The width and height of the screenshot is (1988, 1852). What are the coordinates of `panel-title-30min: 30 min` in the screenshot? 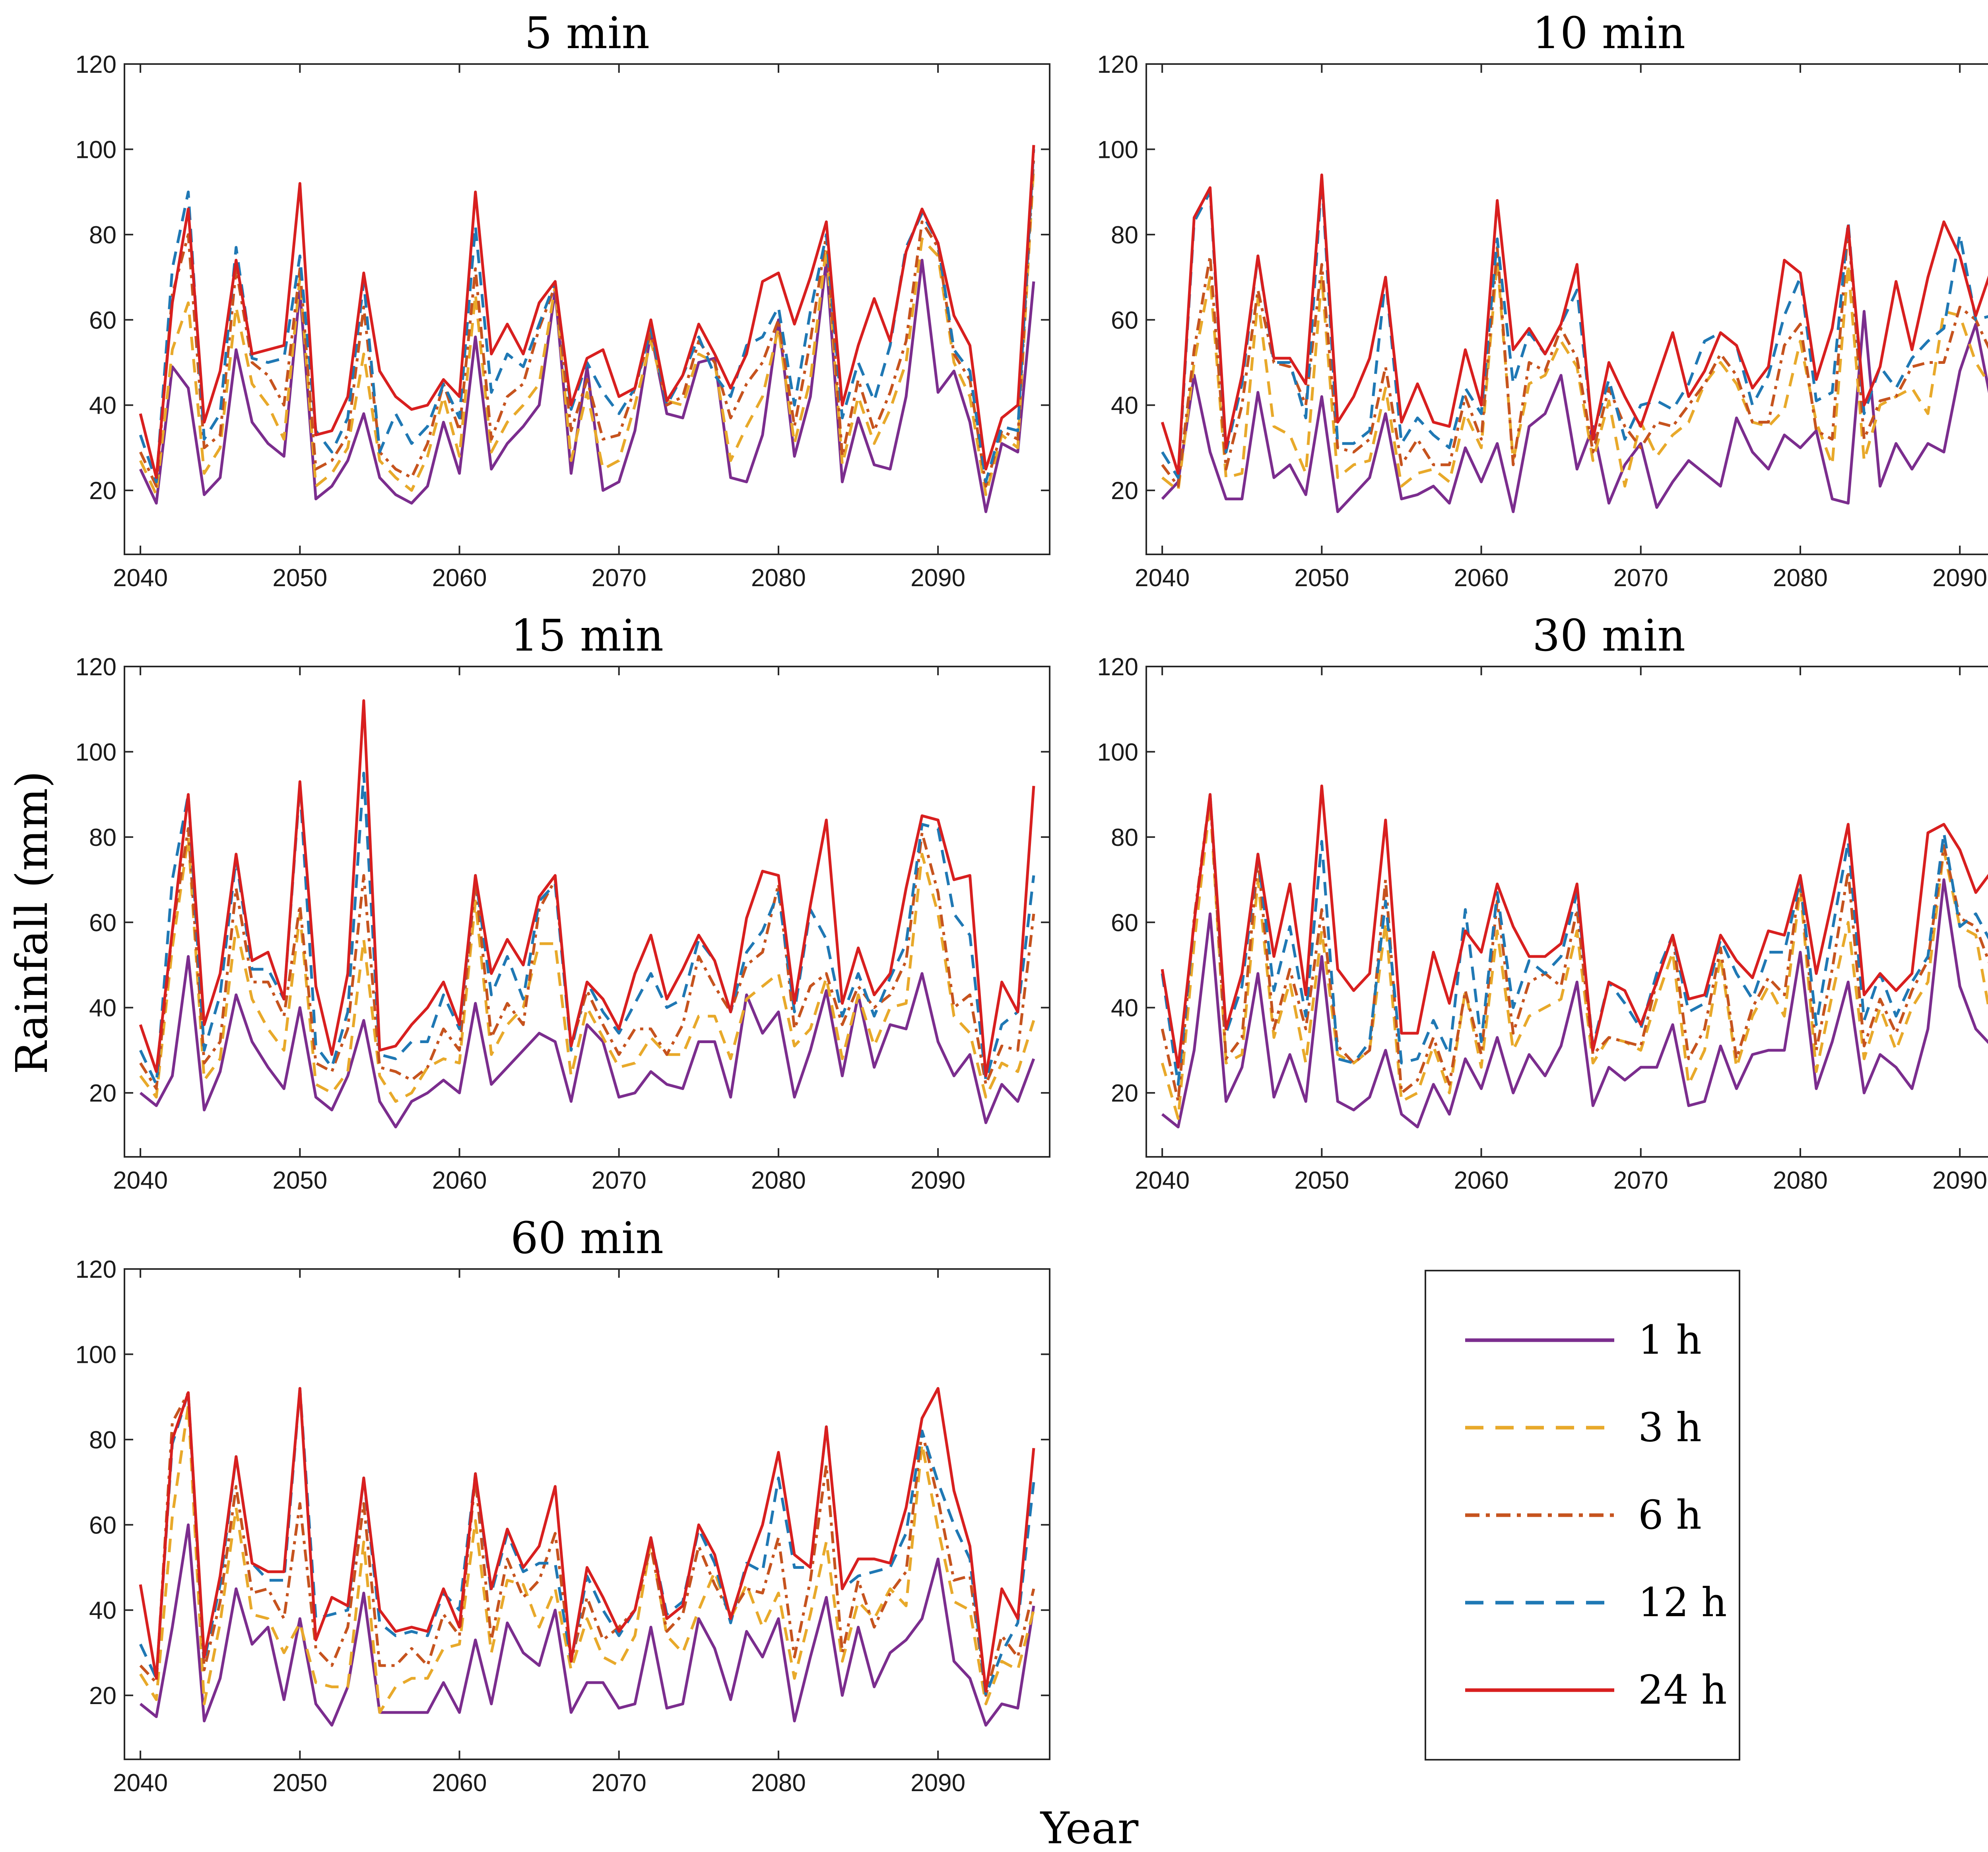 It's located at (1608, 635).